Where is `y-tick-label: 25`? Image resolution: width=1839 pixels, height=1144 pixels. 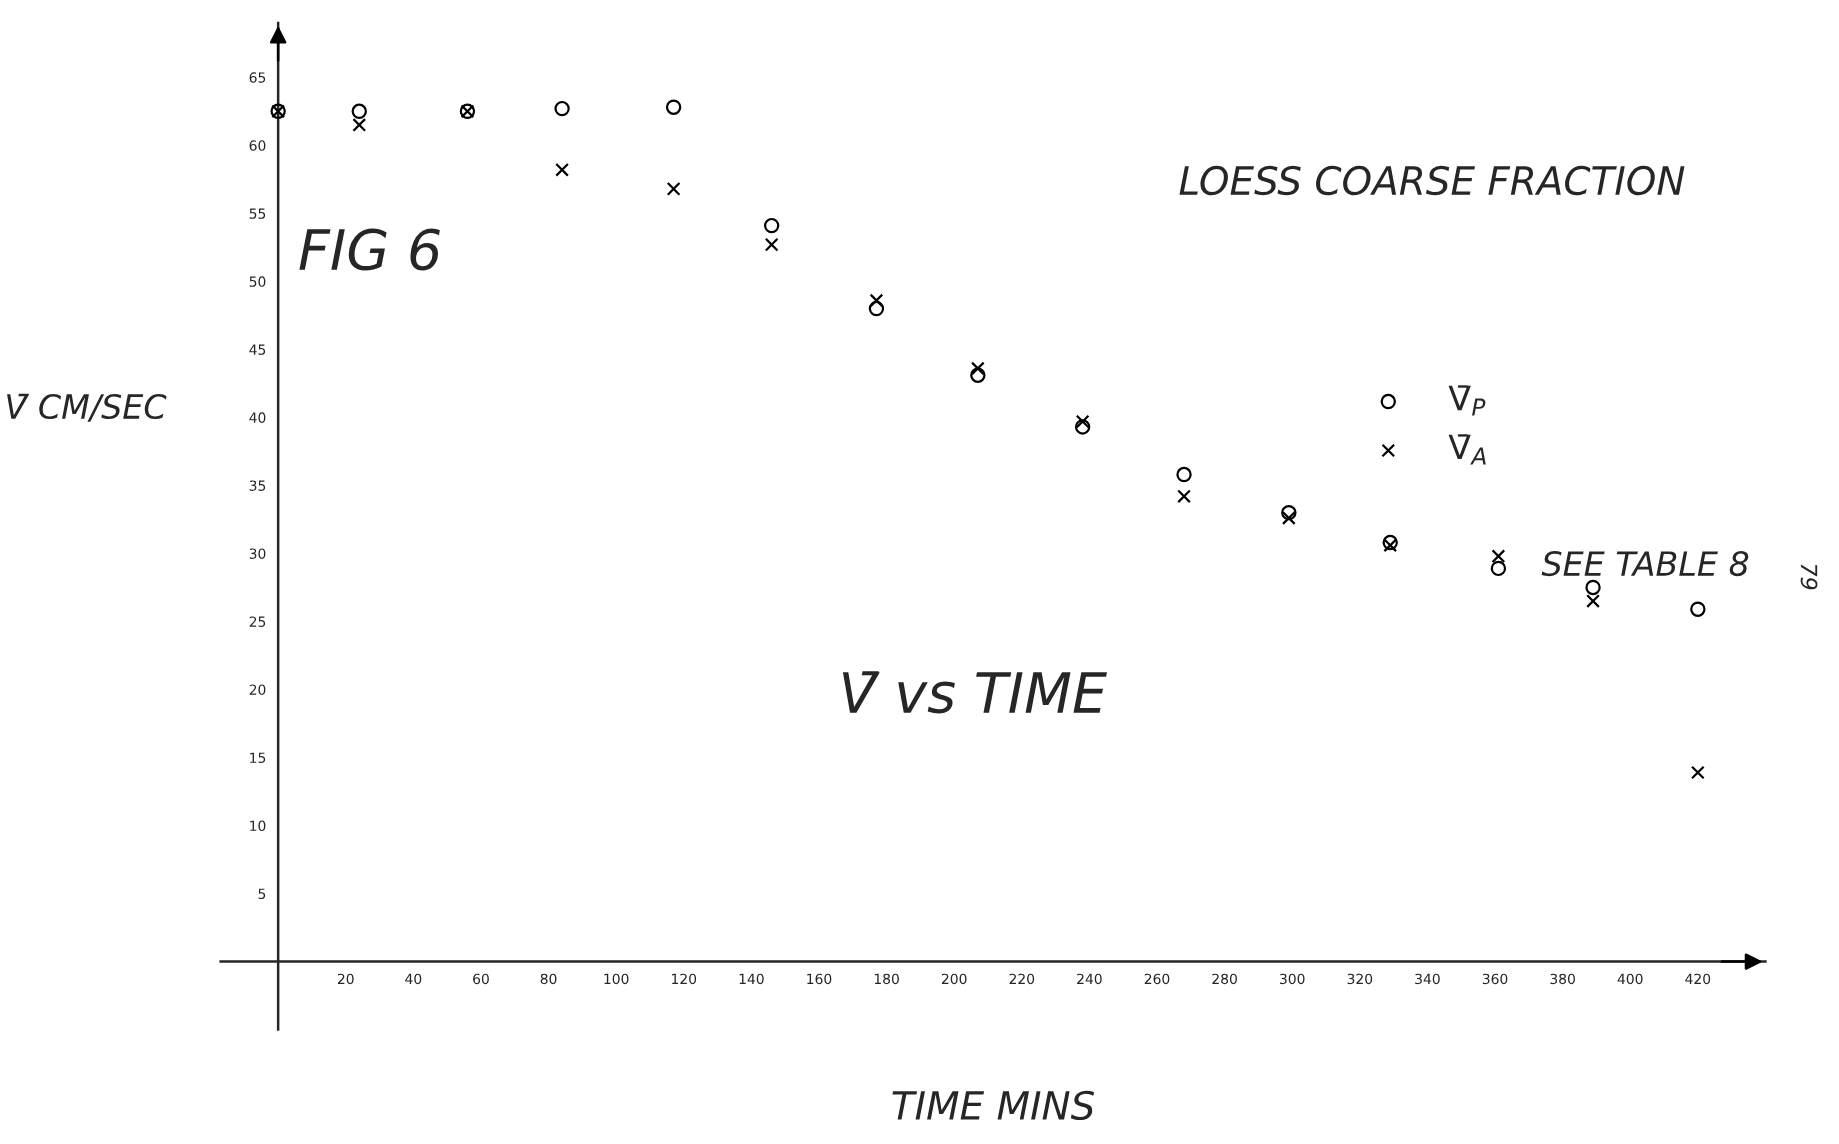
y-tick-label: 25 is located at coordinates (257, 621).